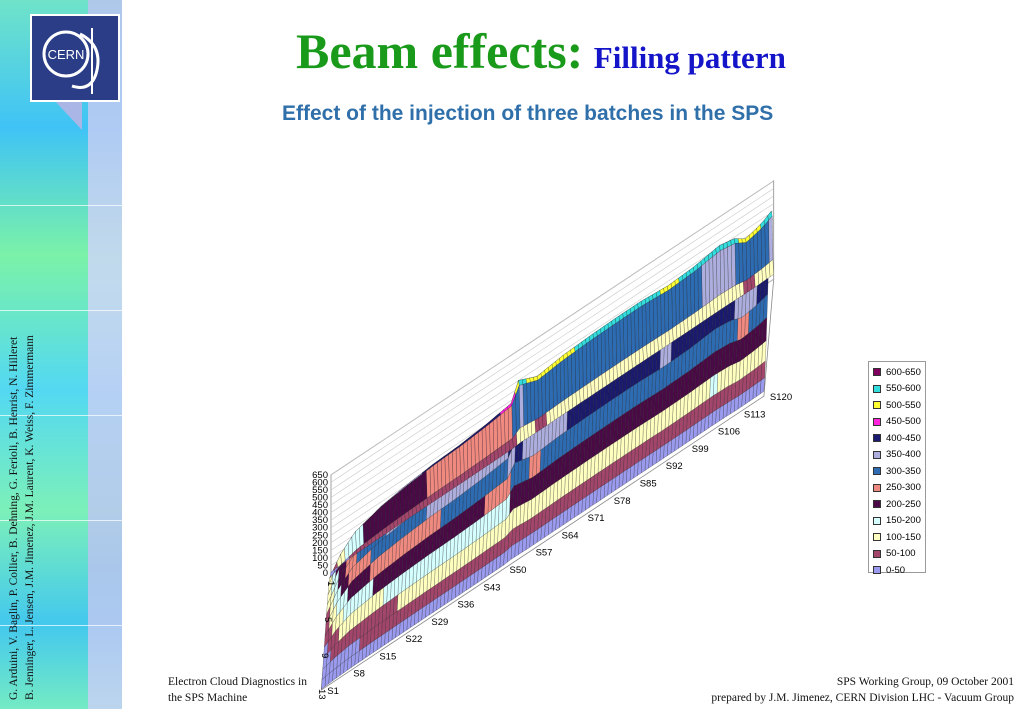 The image size is (1024, 709). What do you see at coordinates (781, 397) in the screenshot?
I see `series-tick-label: S120` at bounding box center [781, 397].